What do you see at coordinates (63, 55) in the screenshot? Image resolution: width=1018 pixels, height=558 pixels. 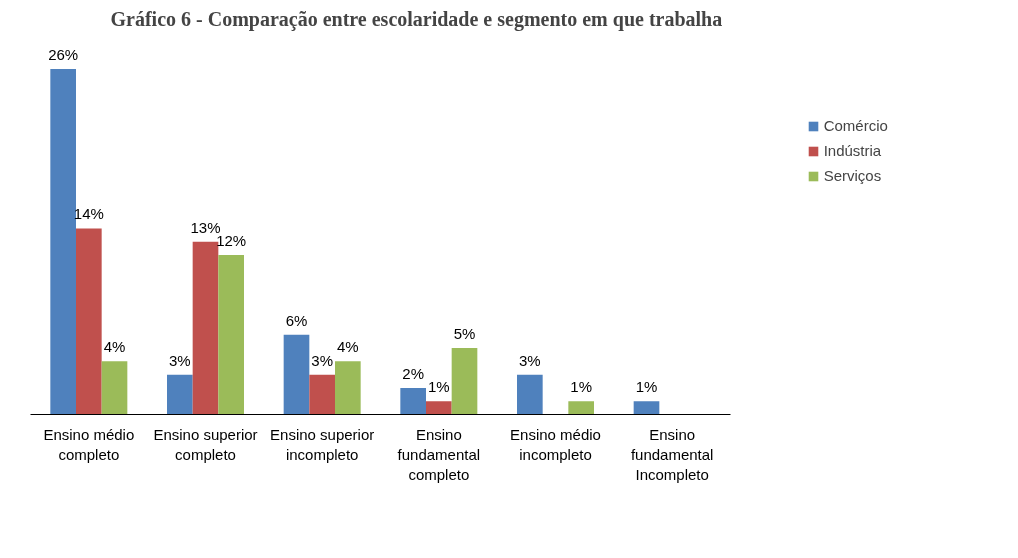 I see `data-label: 26%` at bounding box center [63, 55].